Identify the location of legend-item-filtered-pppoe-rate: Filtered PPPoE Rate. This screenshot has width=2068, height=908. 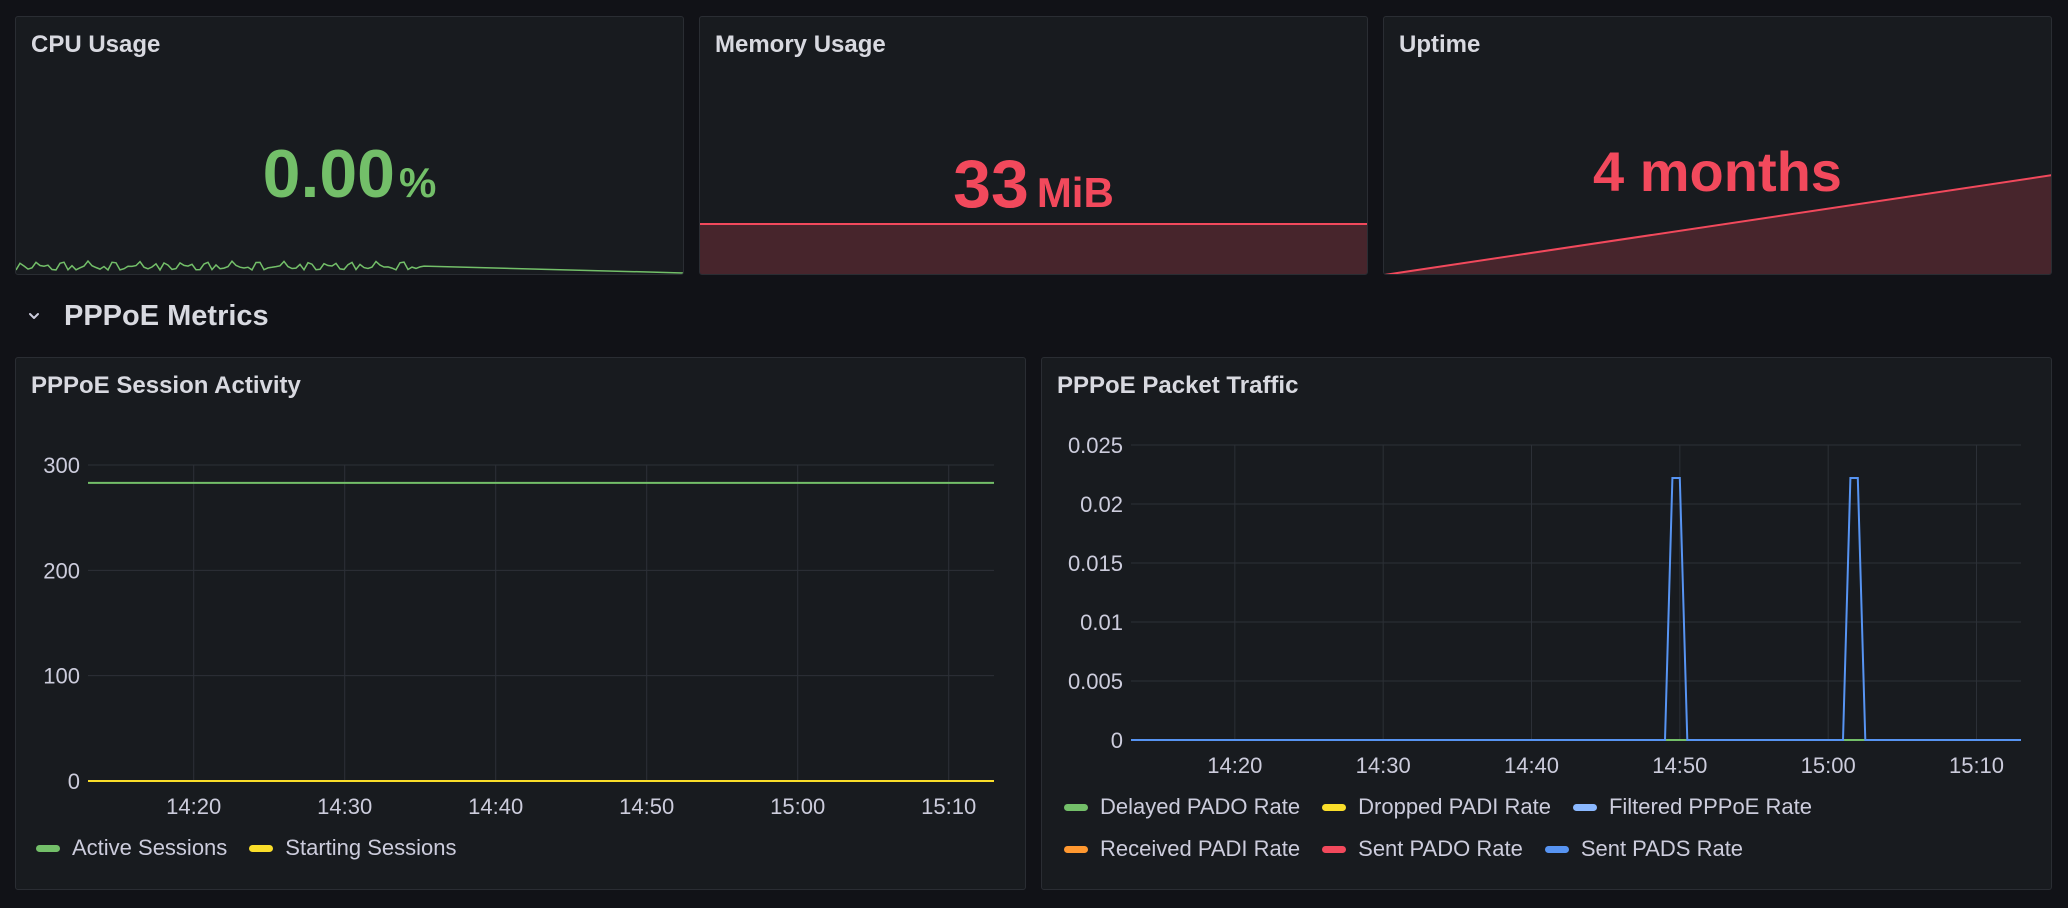
(1692, 807).